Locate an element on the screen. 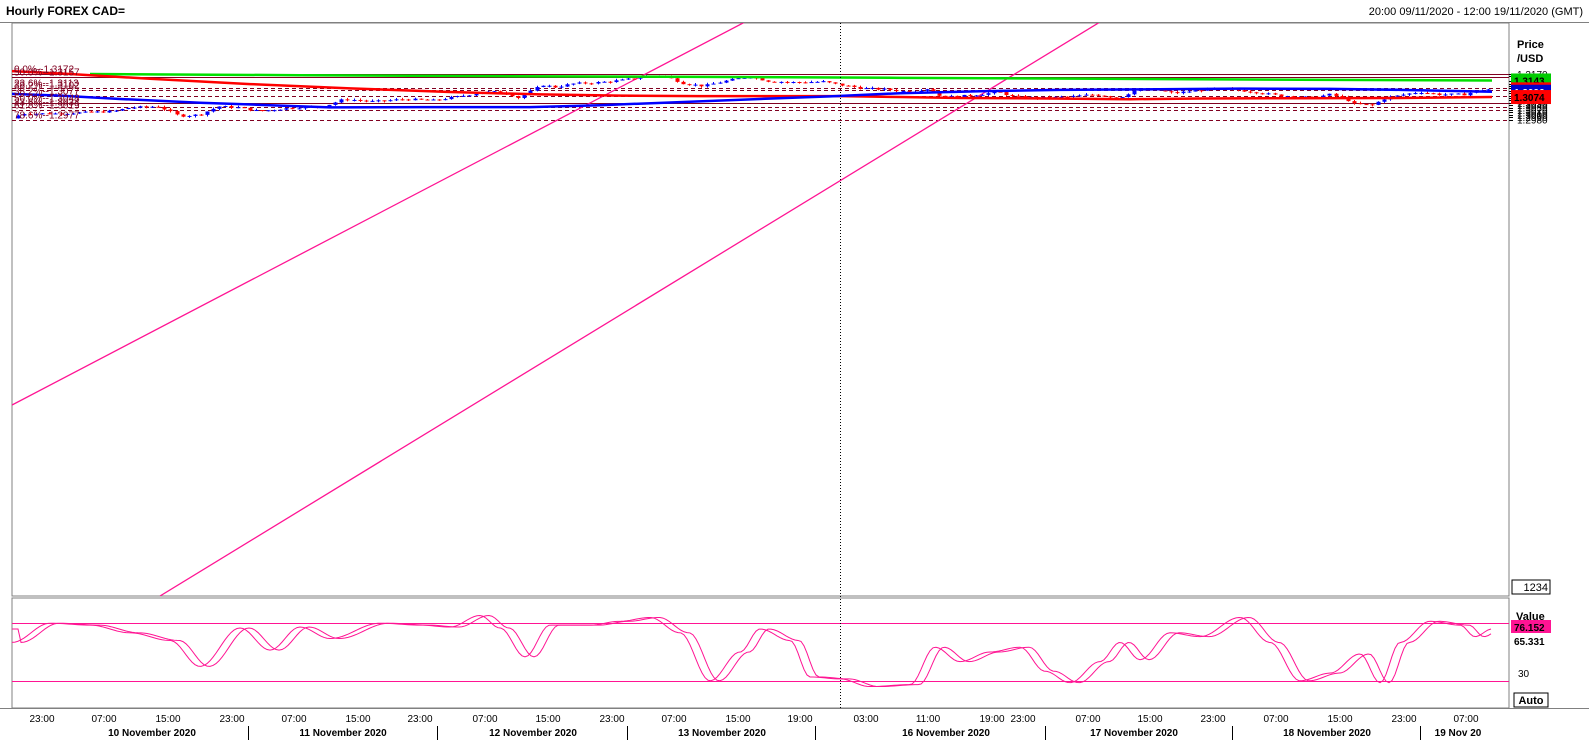 The height and width of the screenshot is (750, 1589). fib-label: 78.6%--1.2977 is located at coordinates (47, 116).